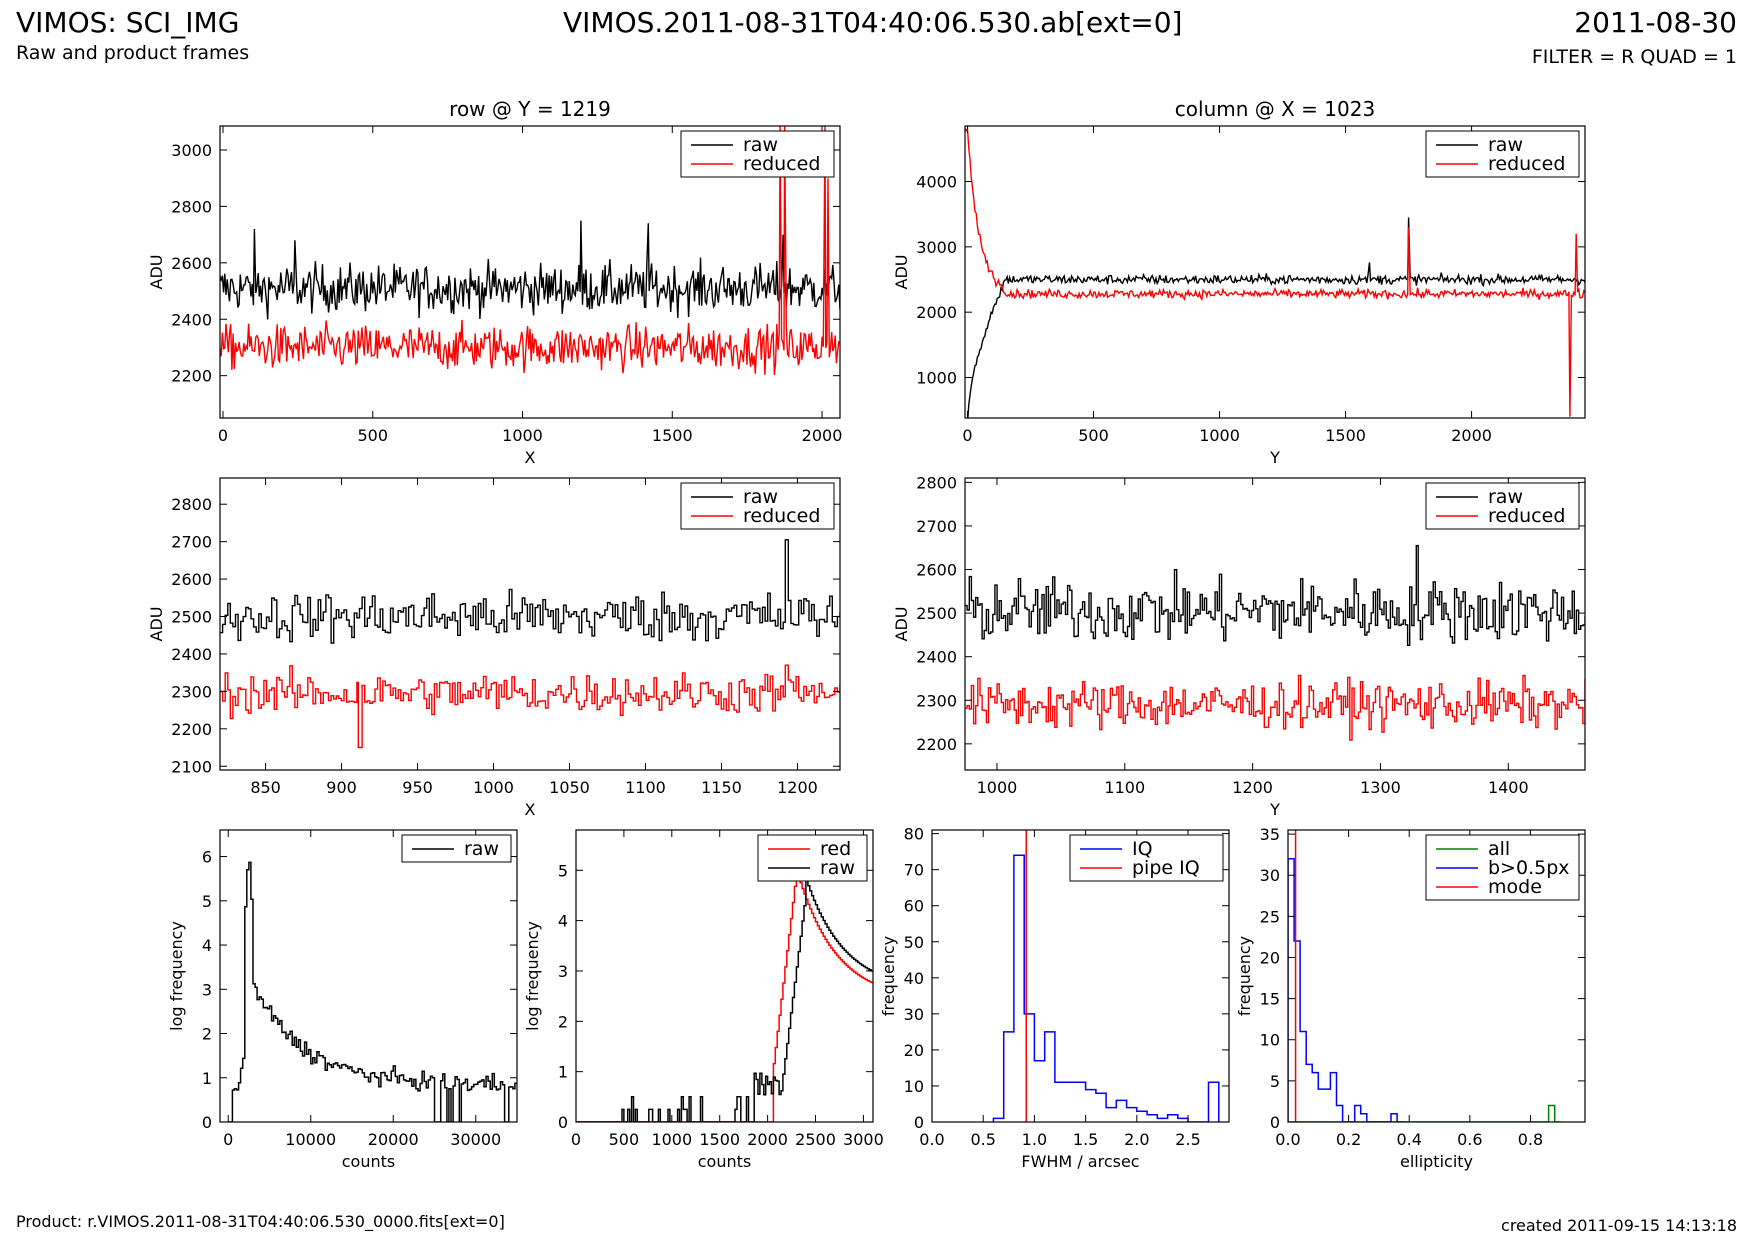 This screenshot has height=1245, width=1755. Describe the element at coordinates (1530, 1139) in the screenshot. I see `x-tick-label: 0.8` at that location.